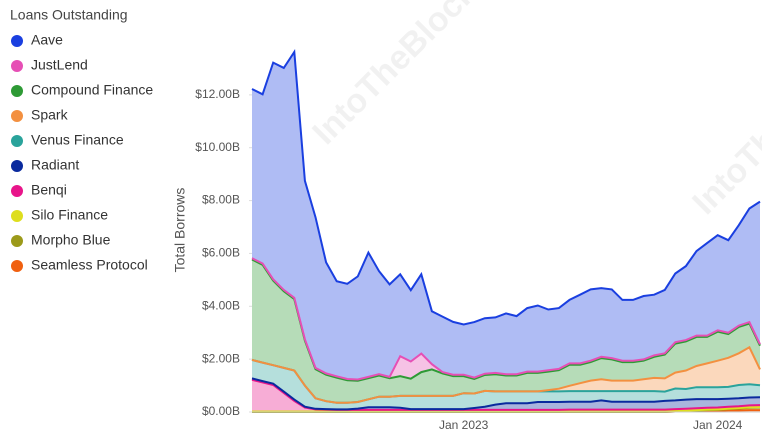 The height and width of the screenshot is (445, 762). I want to click on x-tick-label: Jan 2023, so click(464, 425).